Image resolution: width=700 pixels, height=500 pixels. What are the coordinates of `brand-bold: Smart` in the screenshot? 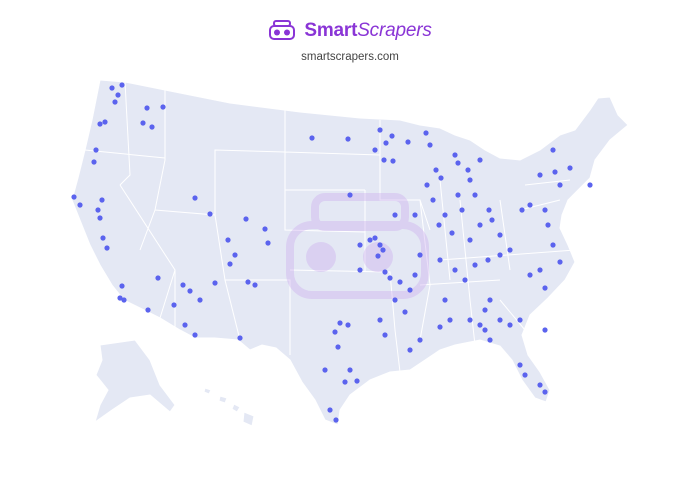 It's located at (331, 30).